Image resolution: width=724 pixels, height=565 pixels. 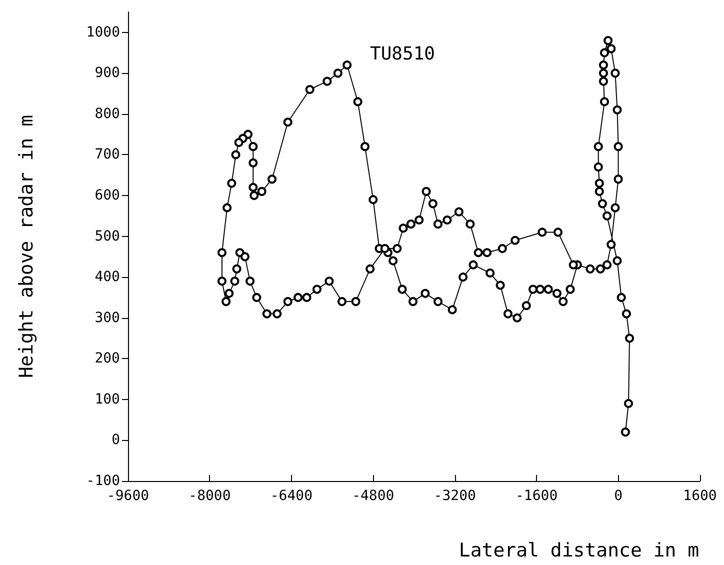 What do you see at coordinates (128, 496) in the screenshot?
I see `x-tick-label: -9600` at bounding box center [128, 496].